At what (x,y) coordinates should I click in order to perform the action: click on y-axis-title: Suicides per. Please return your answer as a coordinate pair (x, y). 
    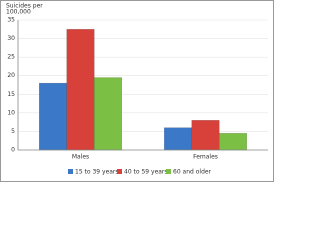
    Looking at the image, I should click on (24, 6).